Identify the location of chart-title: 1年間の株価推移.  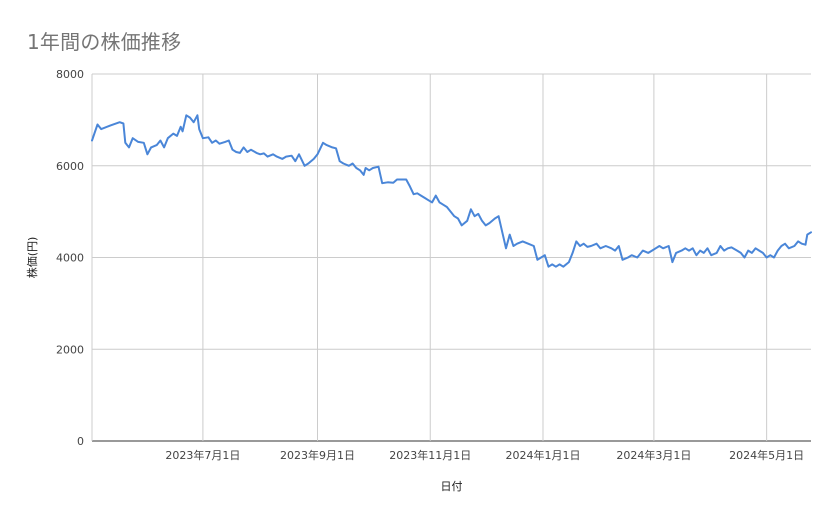
(104, 42).